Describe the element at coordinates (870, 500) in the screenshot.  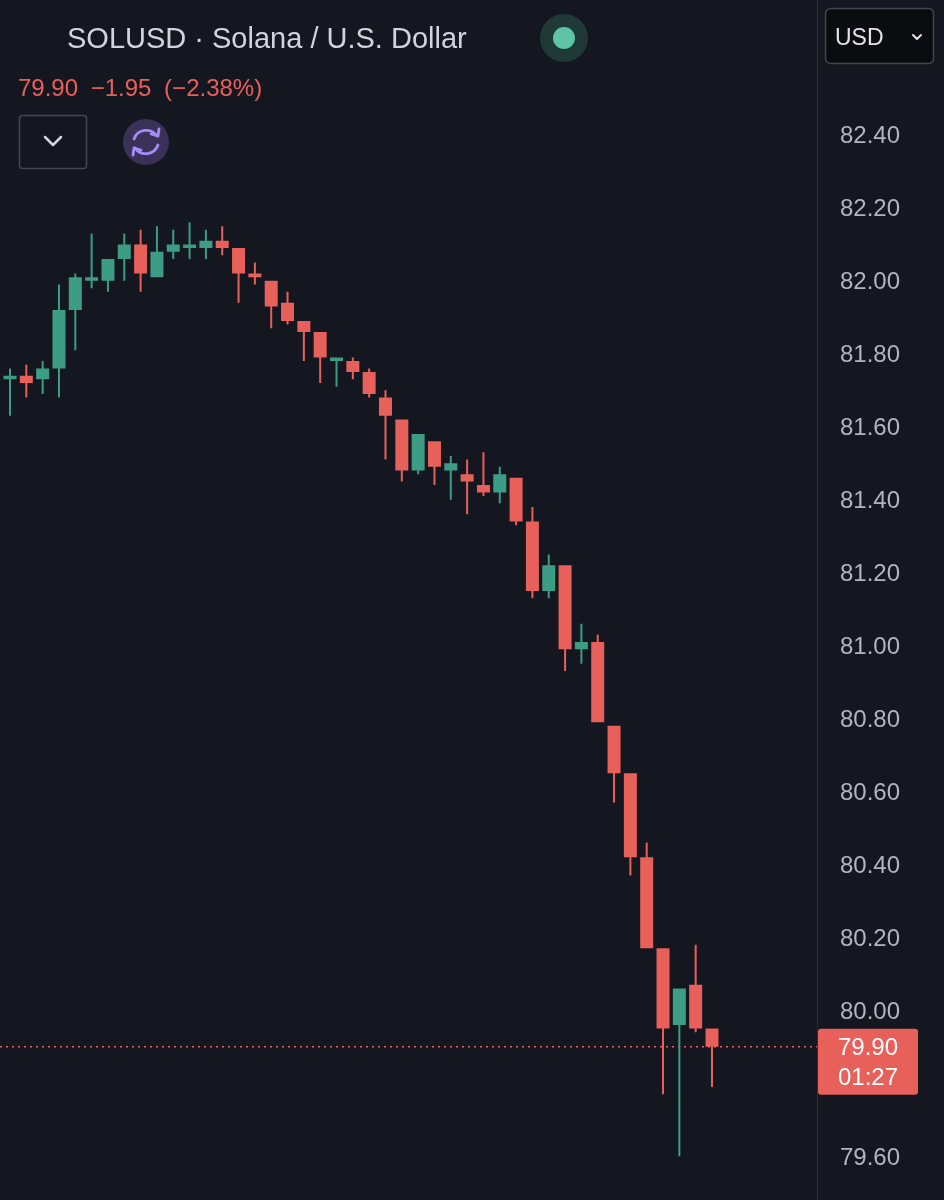
I see `y-tick-label: 81.40` at that location.